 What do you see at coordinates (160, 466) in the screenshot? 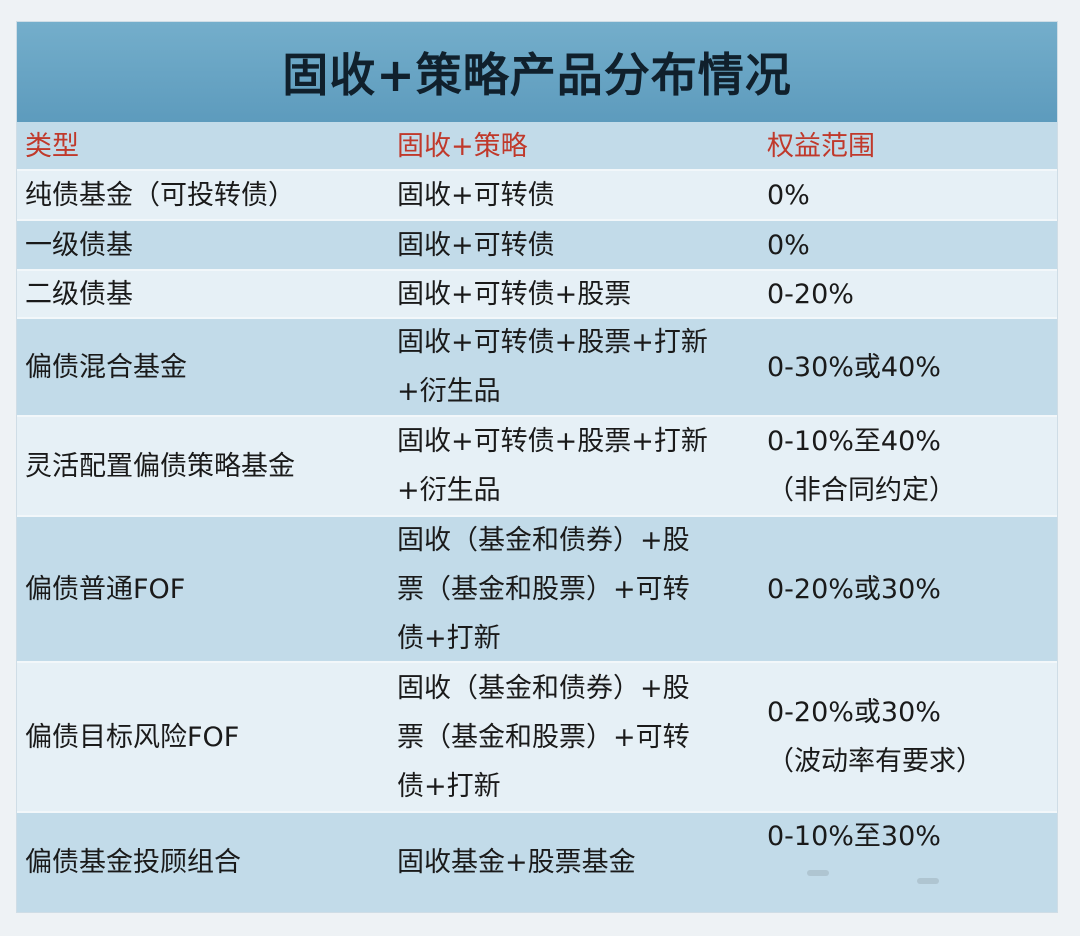
I see `row-type: 灵活配置偏债策略基金` at bounding box center [160, 466].